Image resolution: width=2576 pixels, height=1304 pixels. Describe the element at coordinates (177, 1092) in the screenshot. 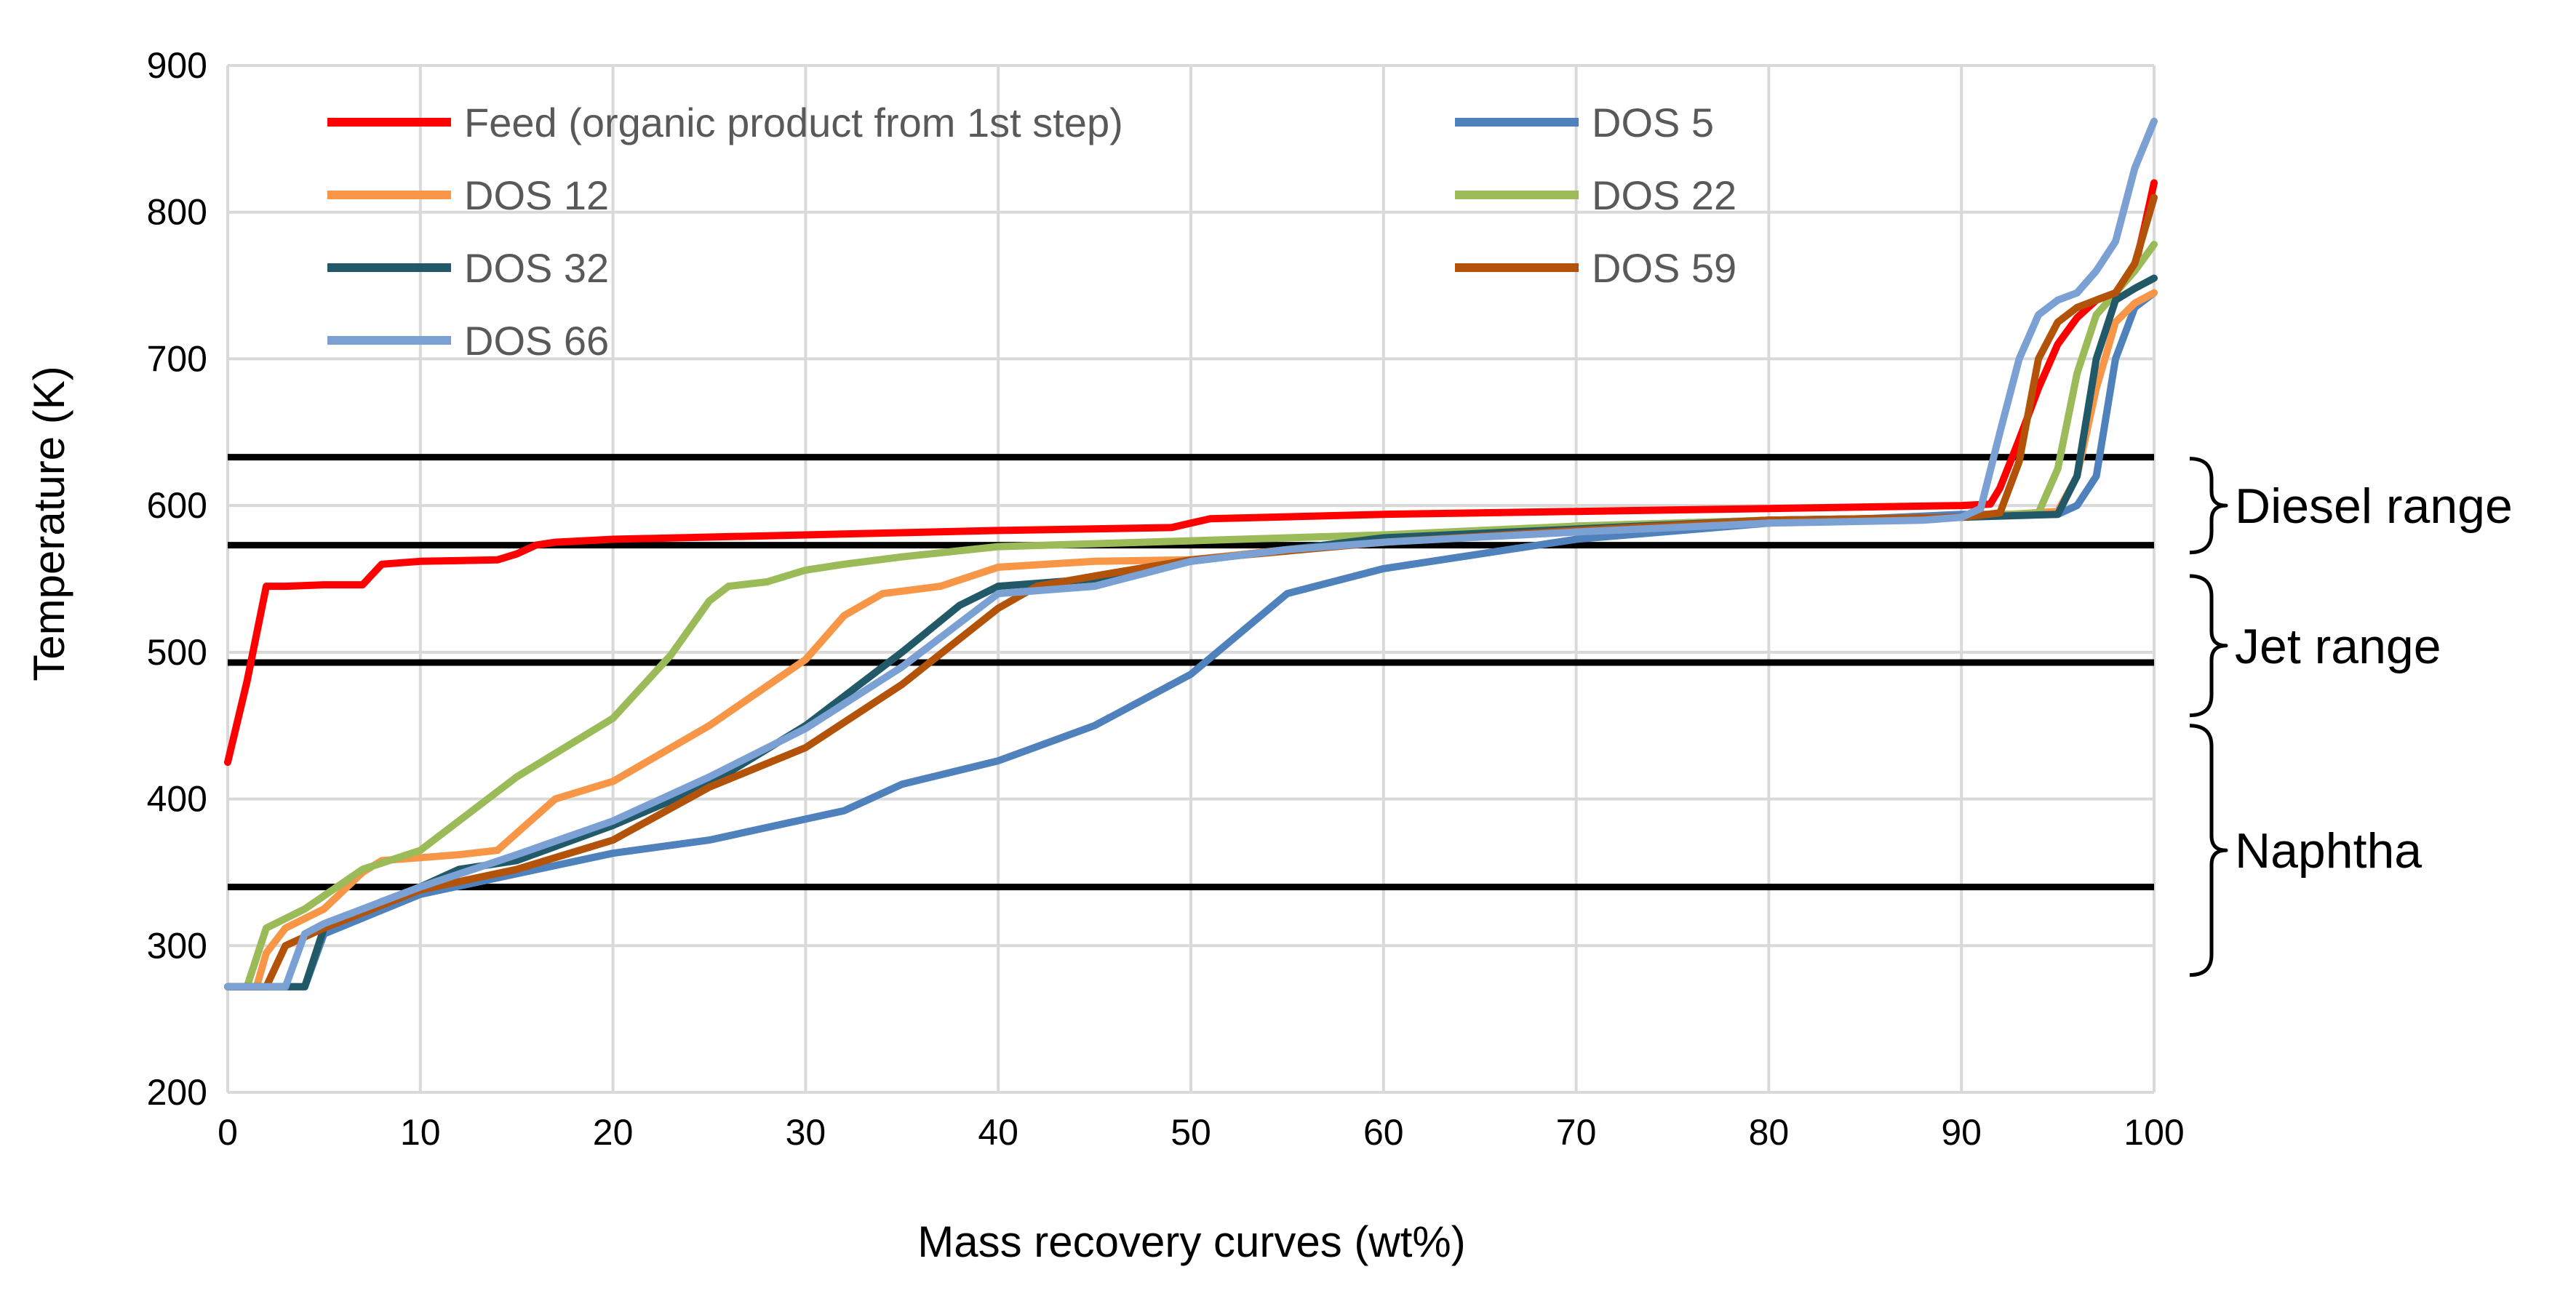

I see `y-tick-label: 200` at that location.